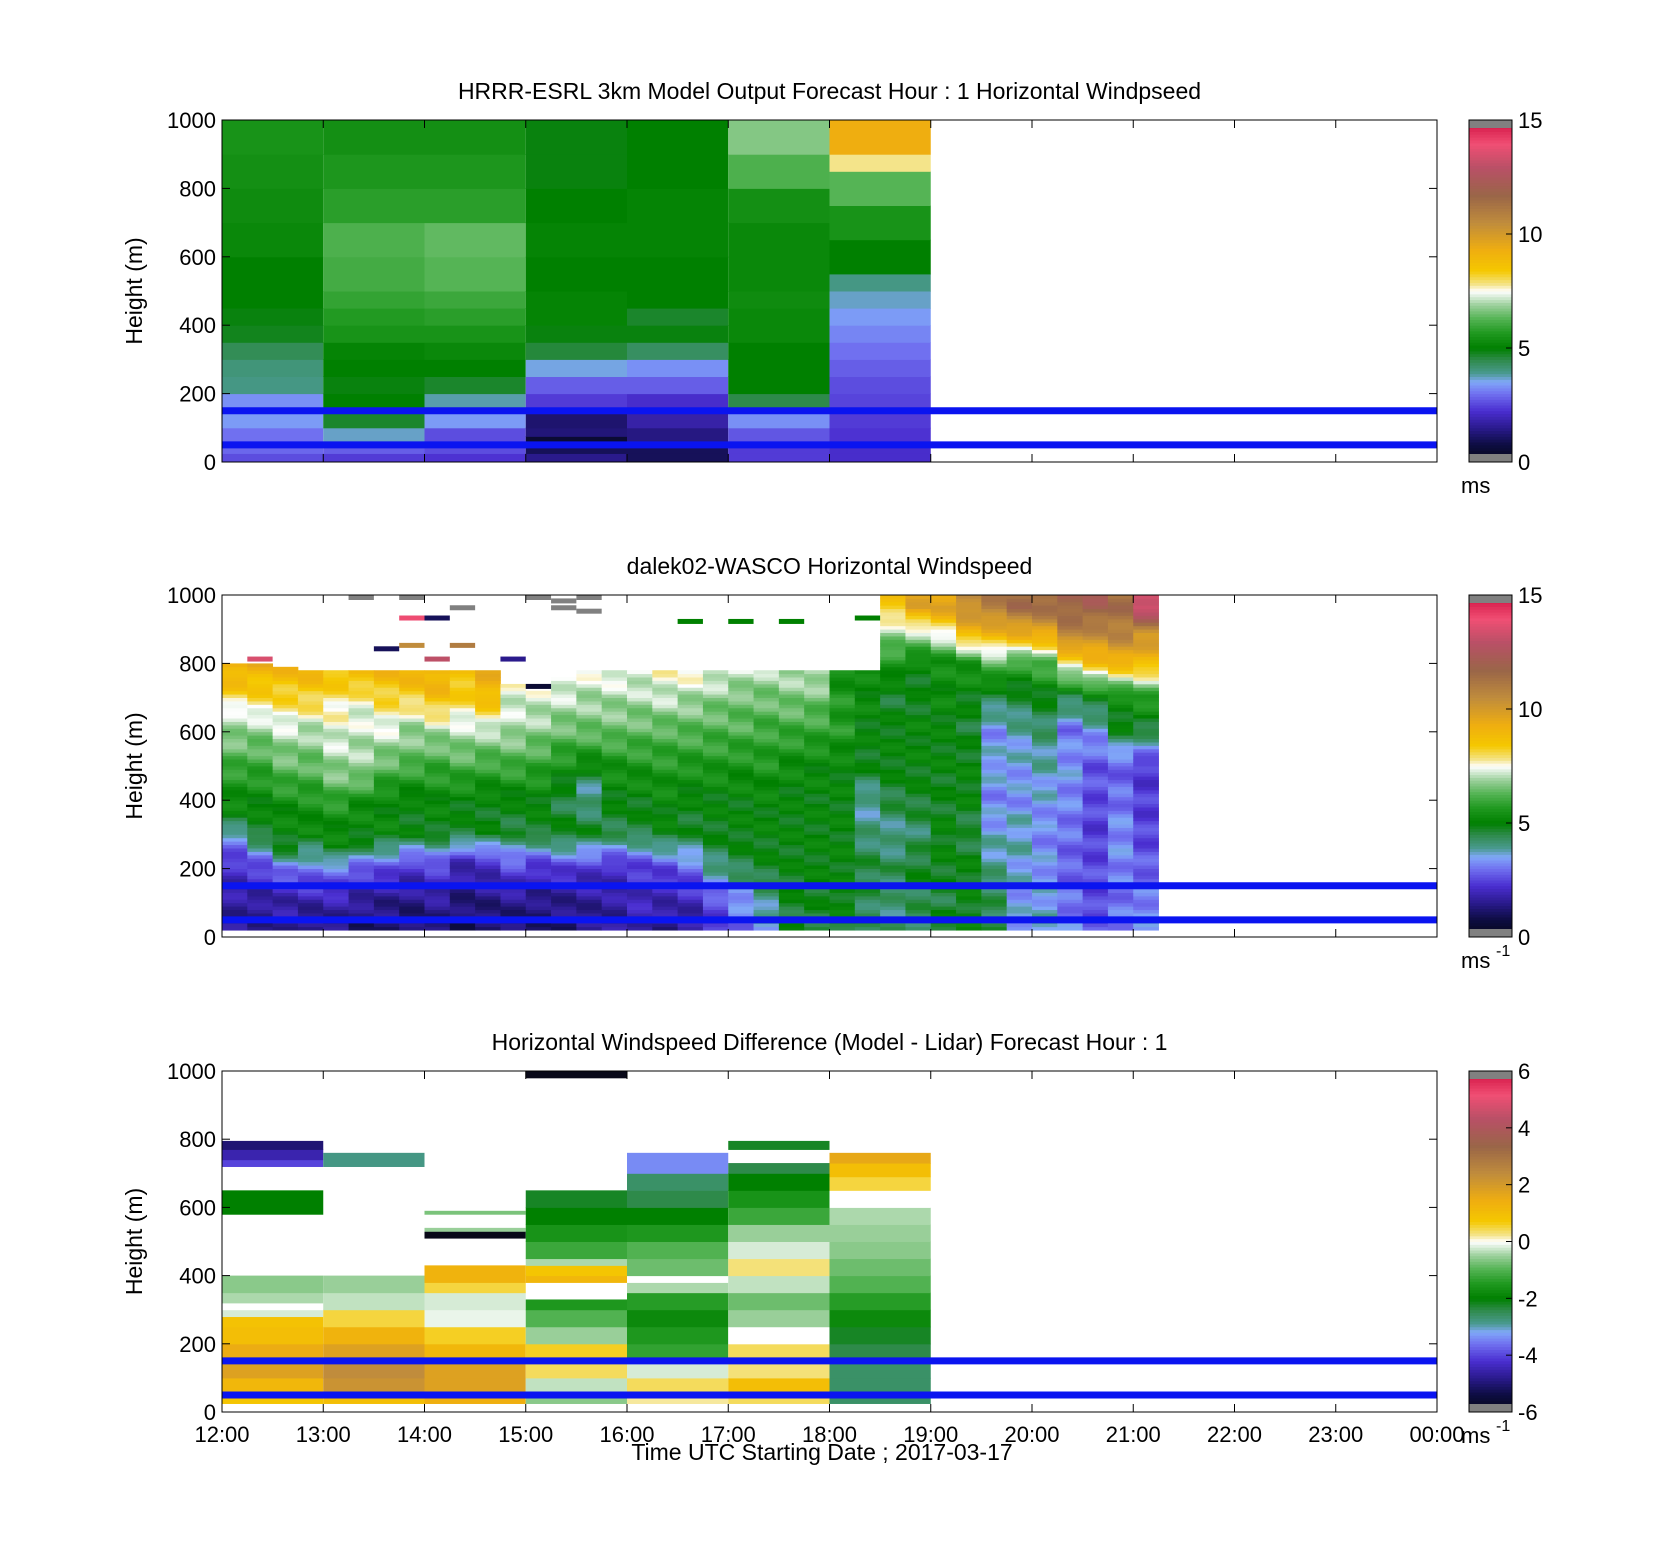 The height and width of the screenshot is (1561, 1680). I want to click on colorbar-underflow, so click(1490, 933).